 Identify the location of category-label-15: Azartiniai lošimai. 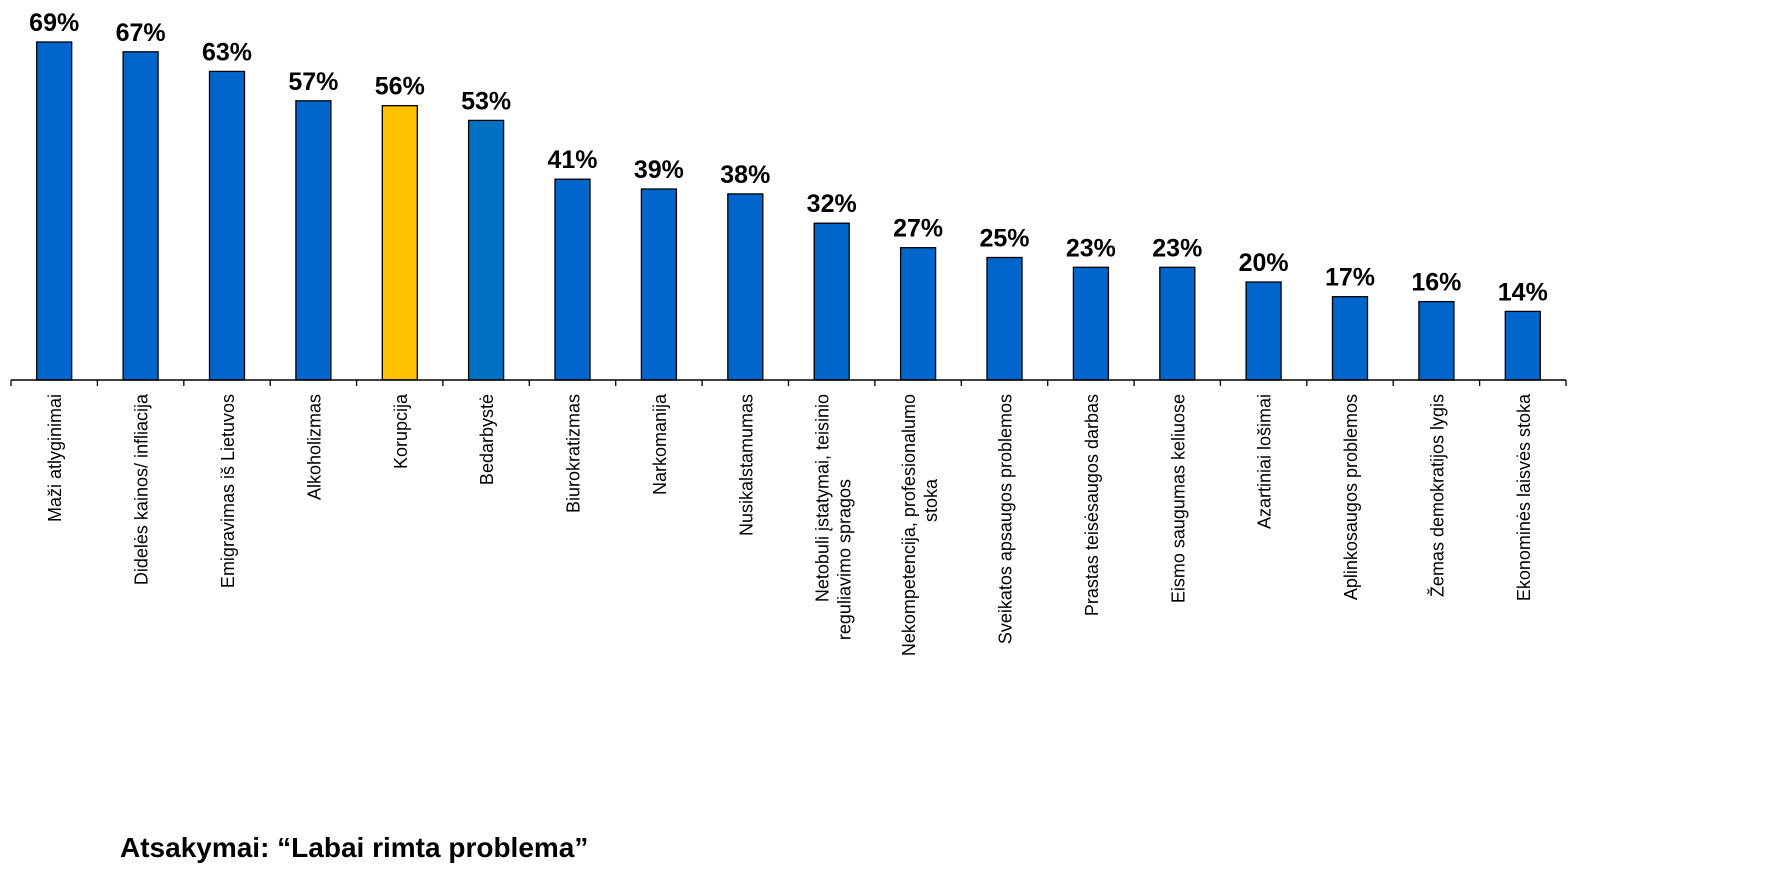
(1265, 461).